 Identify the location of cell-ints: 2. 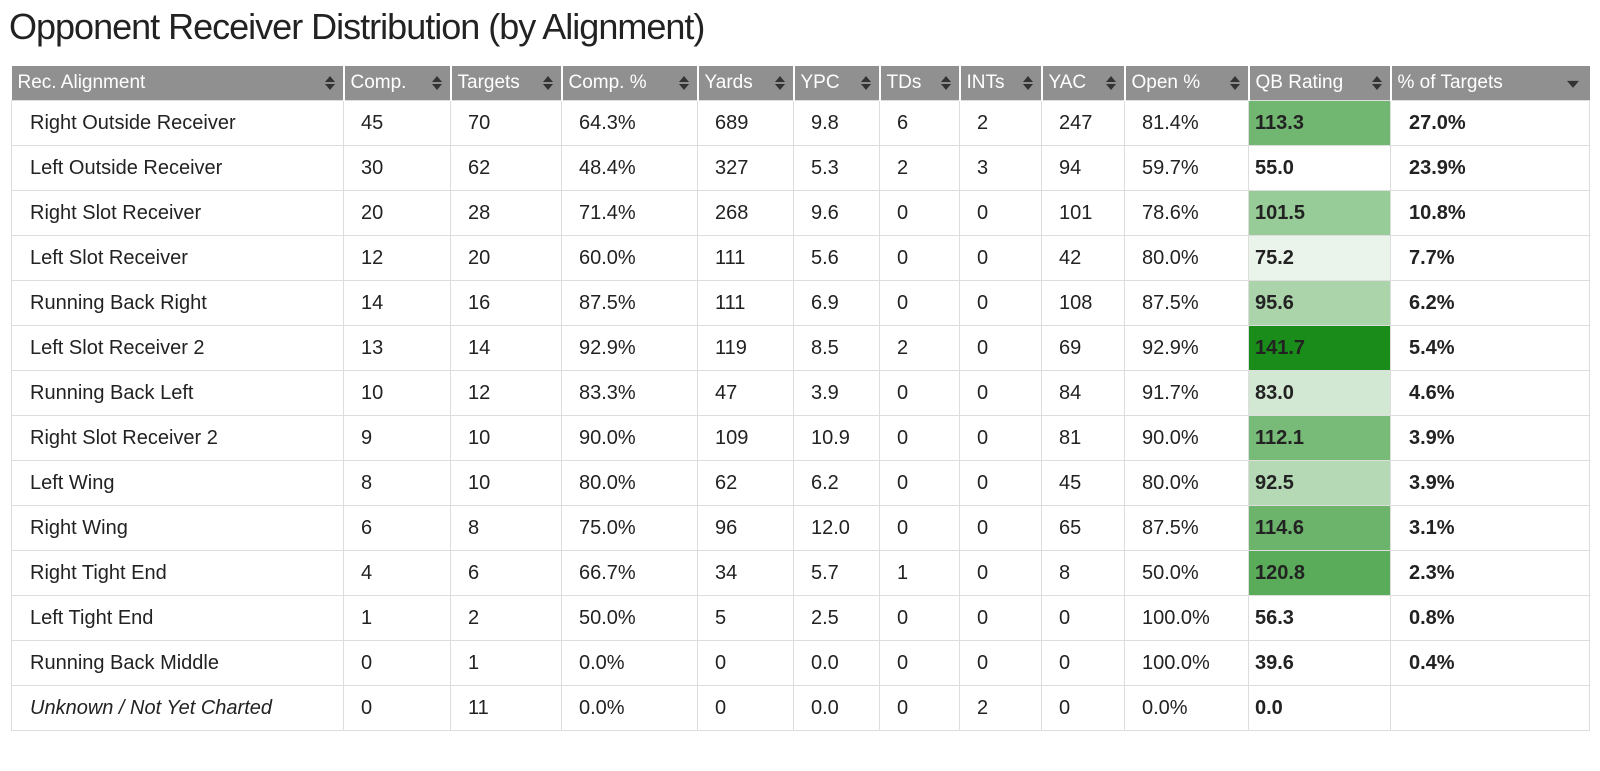
(1000, 708).